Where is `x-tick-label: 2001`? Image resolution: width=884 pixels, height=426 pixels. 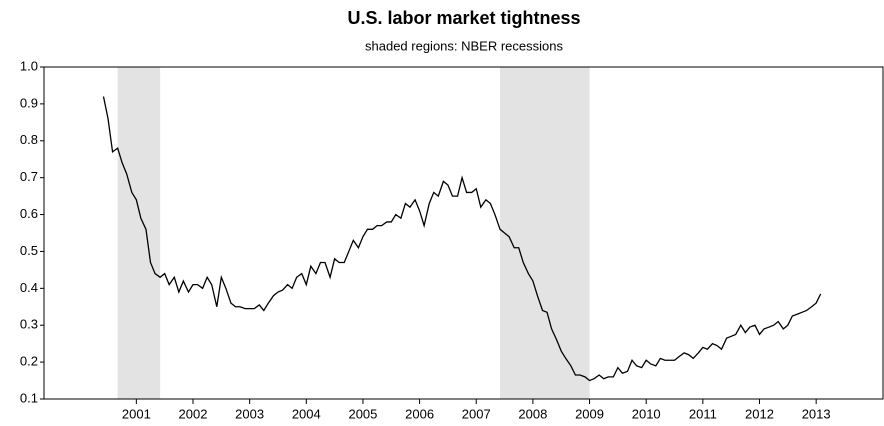 x-tick-label: 2001 is located at coordinates (136, 413).